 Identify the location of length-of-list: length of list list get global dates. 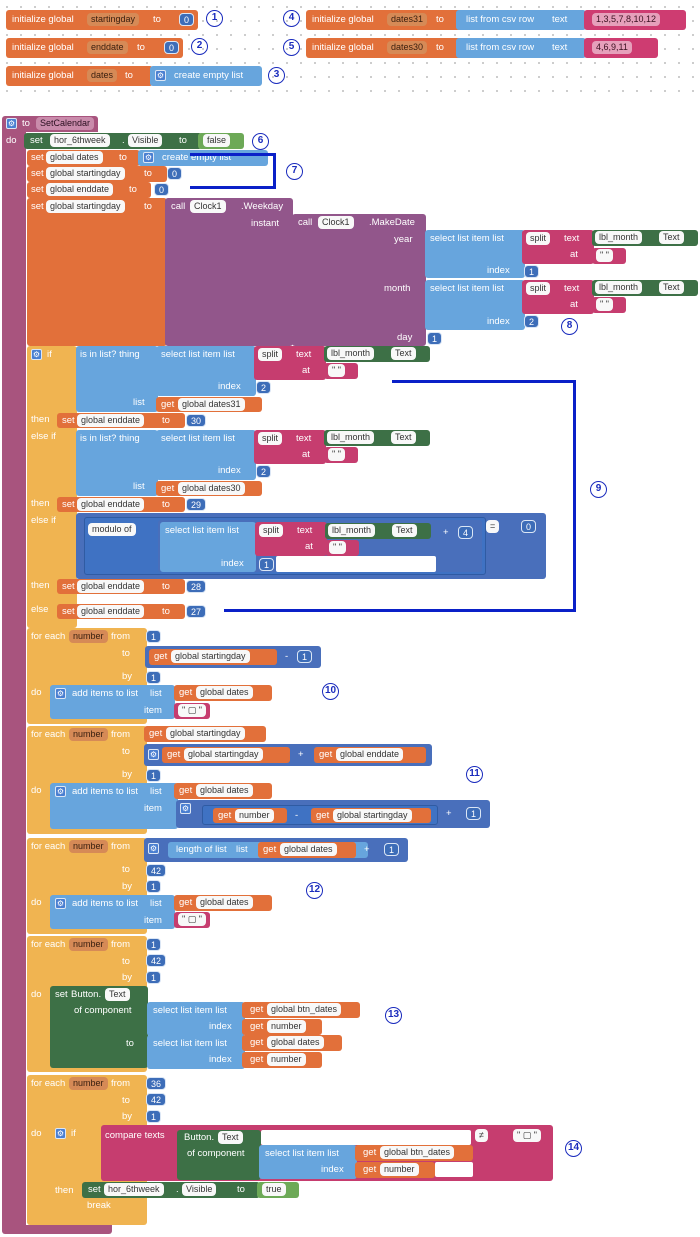
(268, 850).